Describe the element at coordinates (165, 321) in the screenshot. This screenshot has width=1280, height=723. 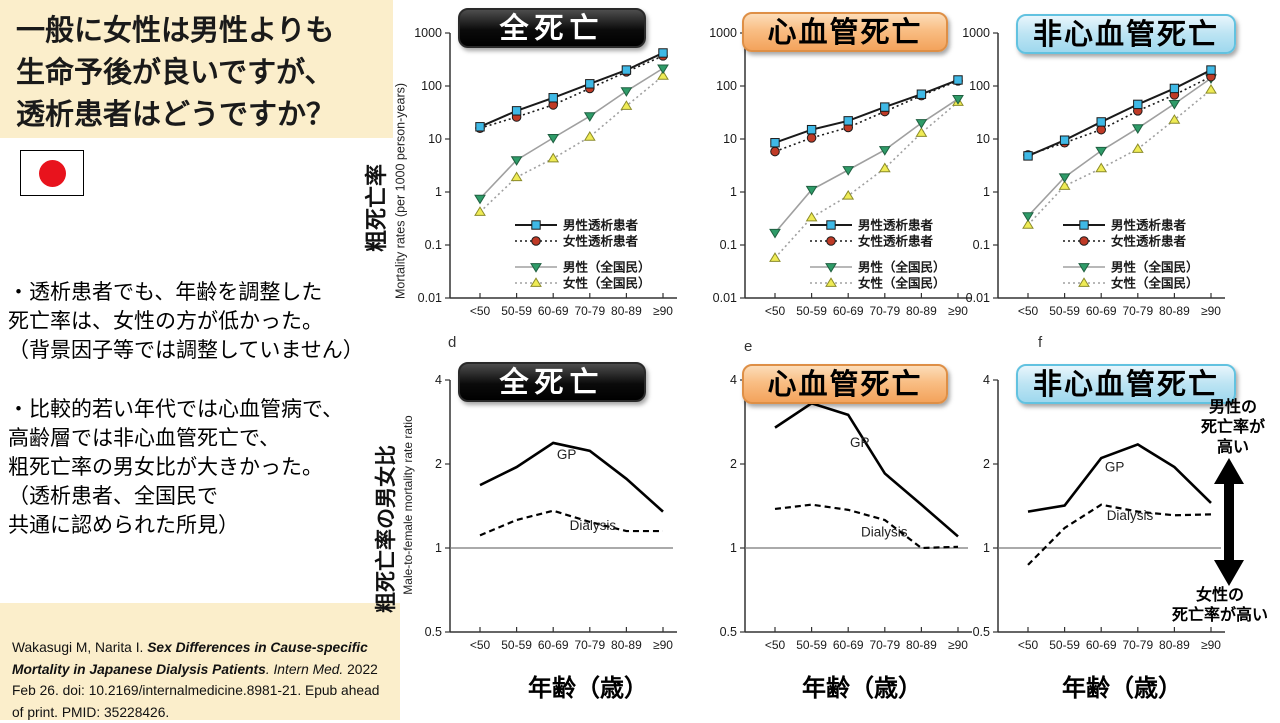
I see `finding-1-line: 死亡率は、女性の方が低かった。` at that location.